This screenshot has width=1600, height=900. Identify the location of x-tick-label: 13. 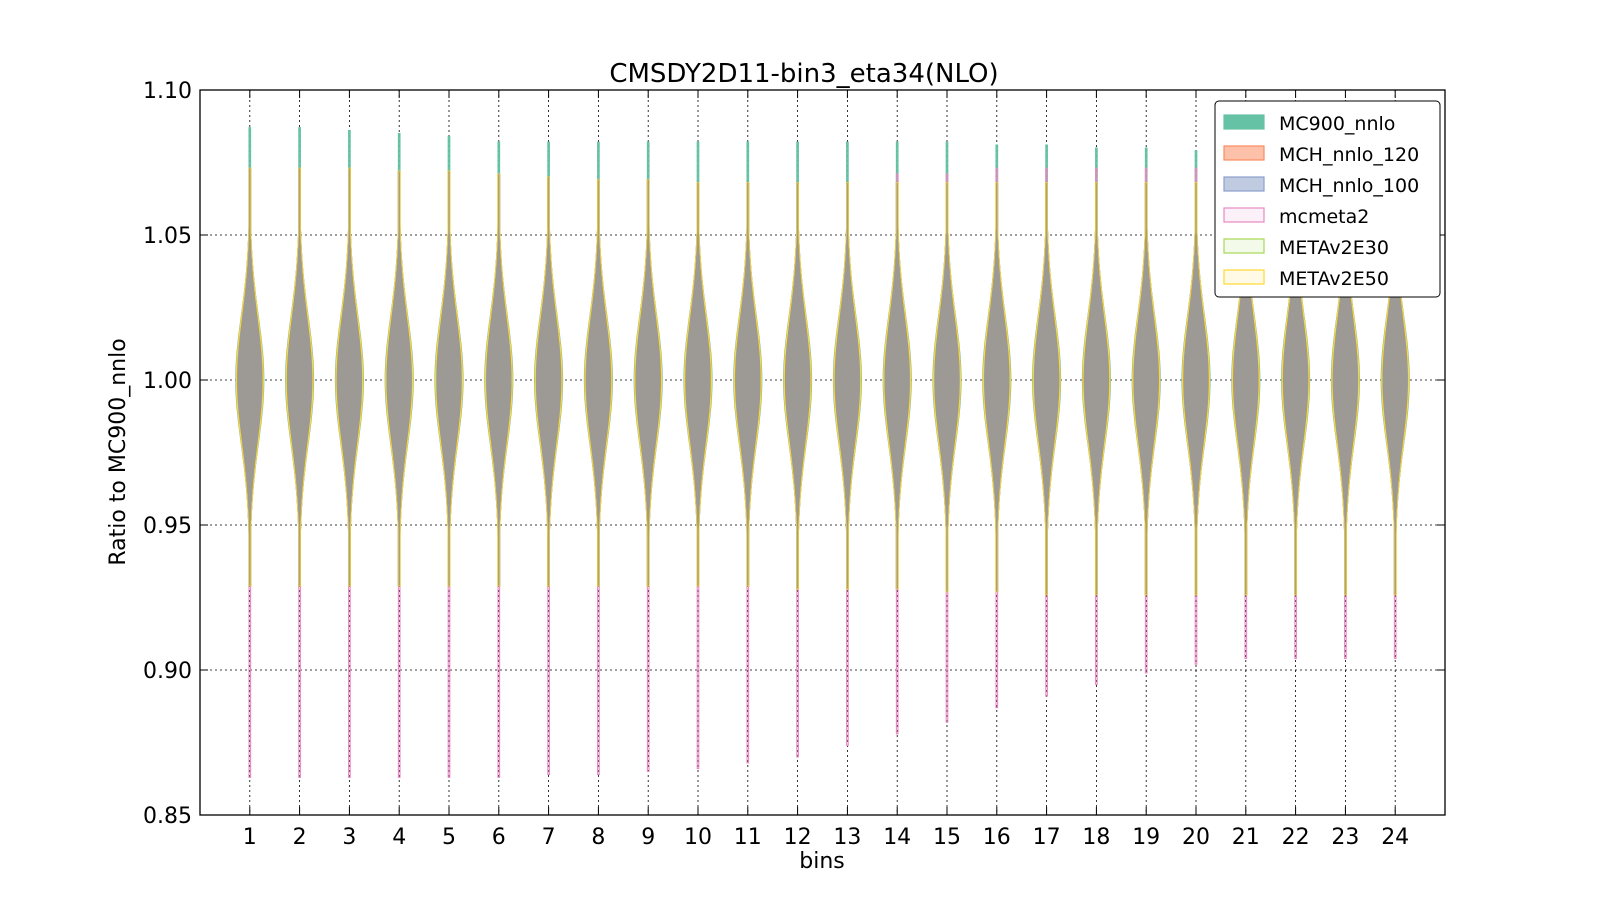
(847, 837).